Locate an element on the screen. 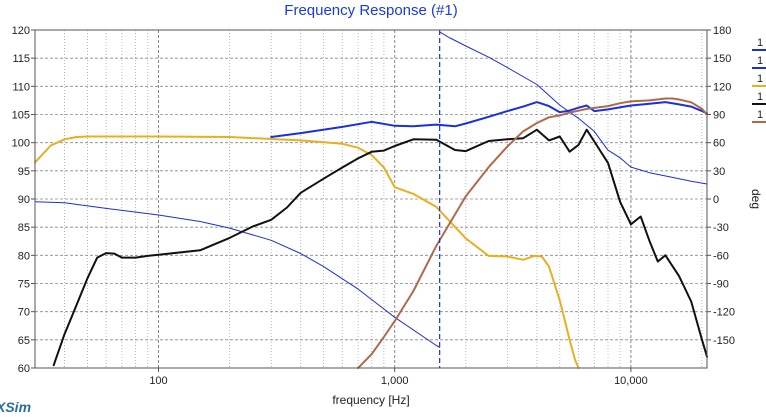  y-tick-label: 75 is located at coordinates (24, 285).